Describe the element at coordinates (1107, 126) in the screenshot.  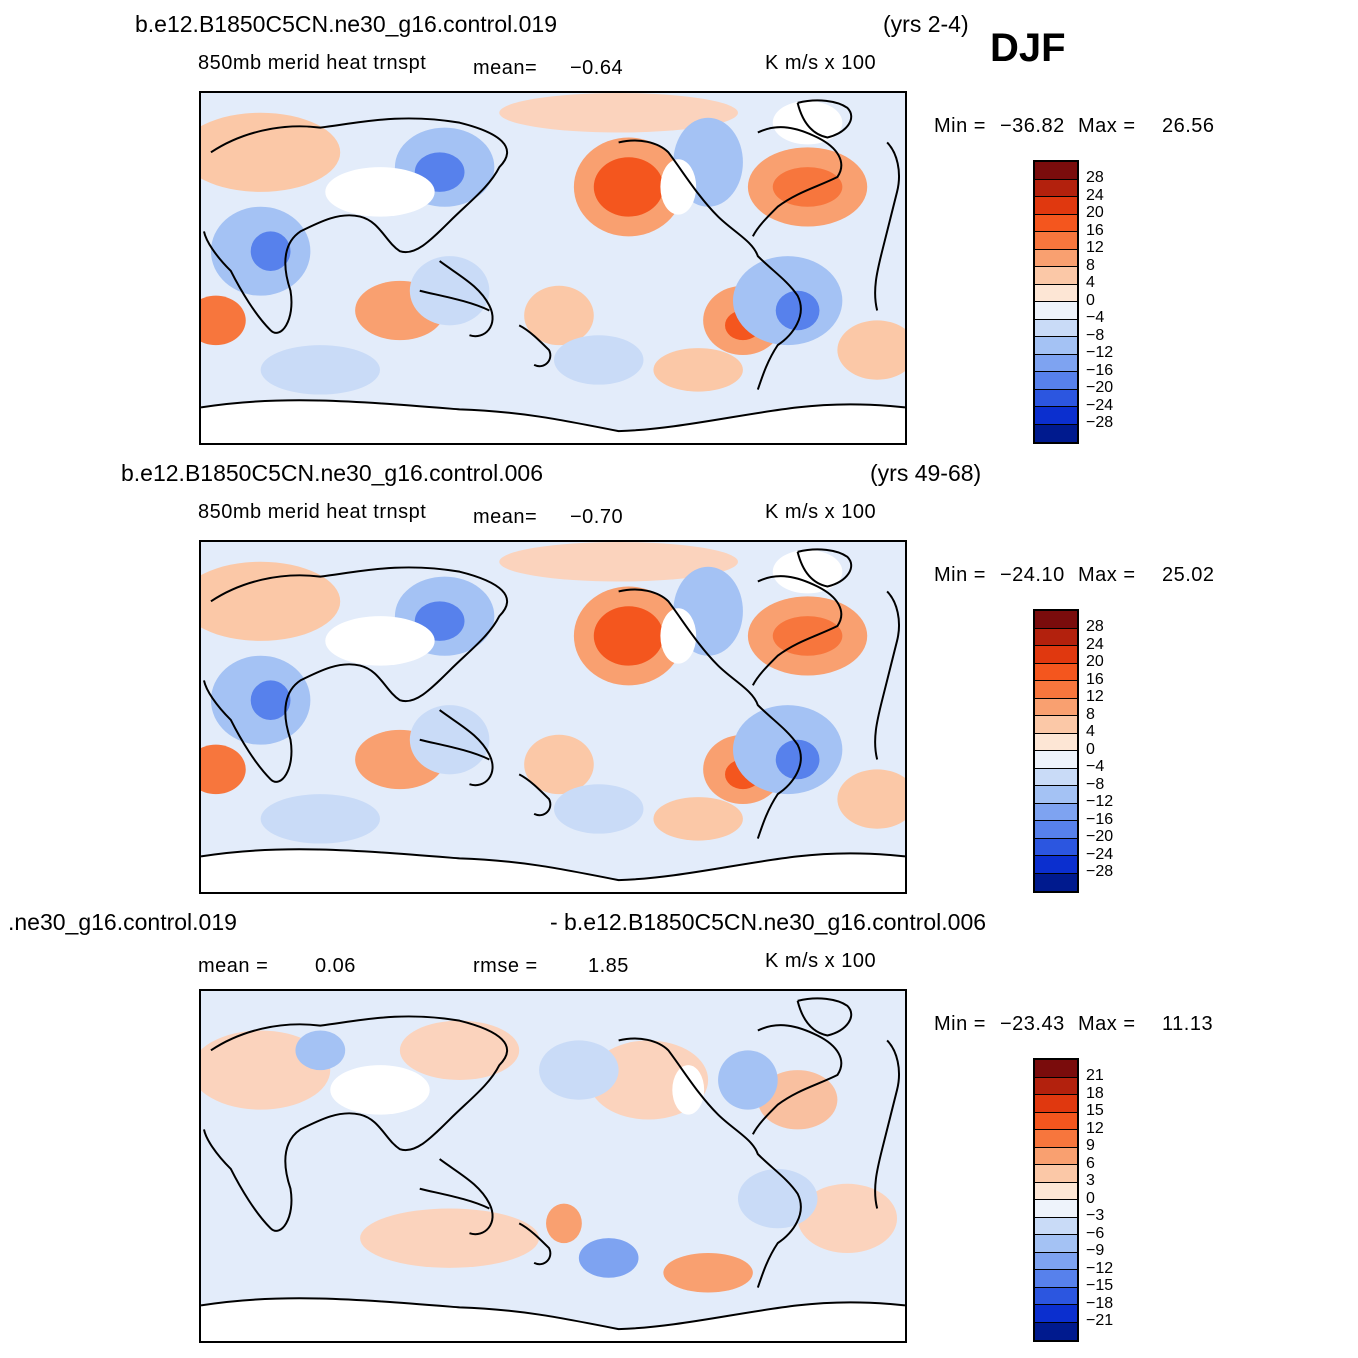
I see `panel-1-max-label: Max =` at that location.